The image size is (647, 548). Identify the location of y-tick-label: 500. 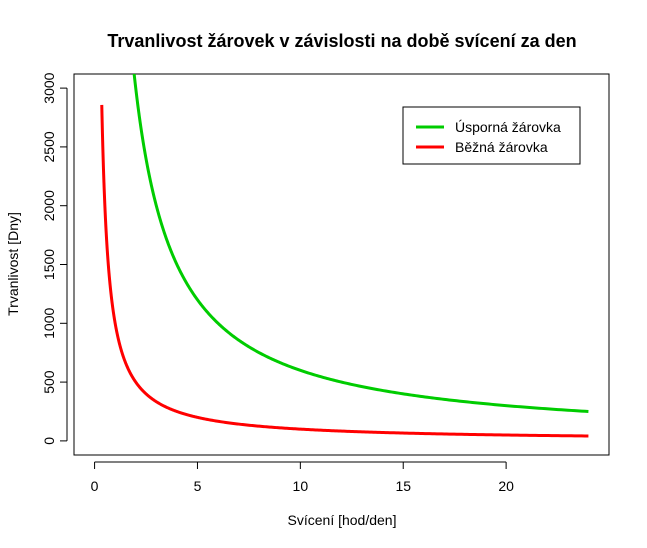
(49, 382).